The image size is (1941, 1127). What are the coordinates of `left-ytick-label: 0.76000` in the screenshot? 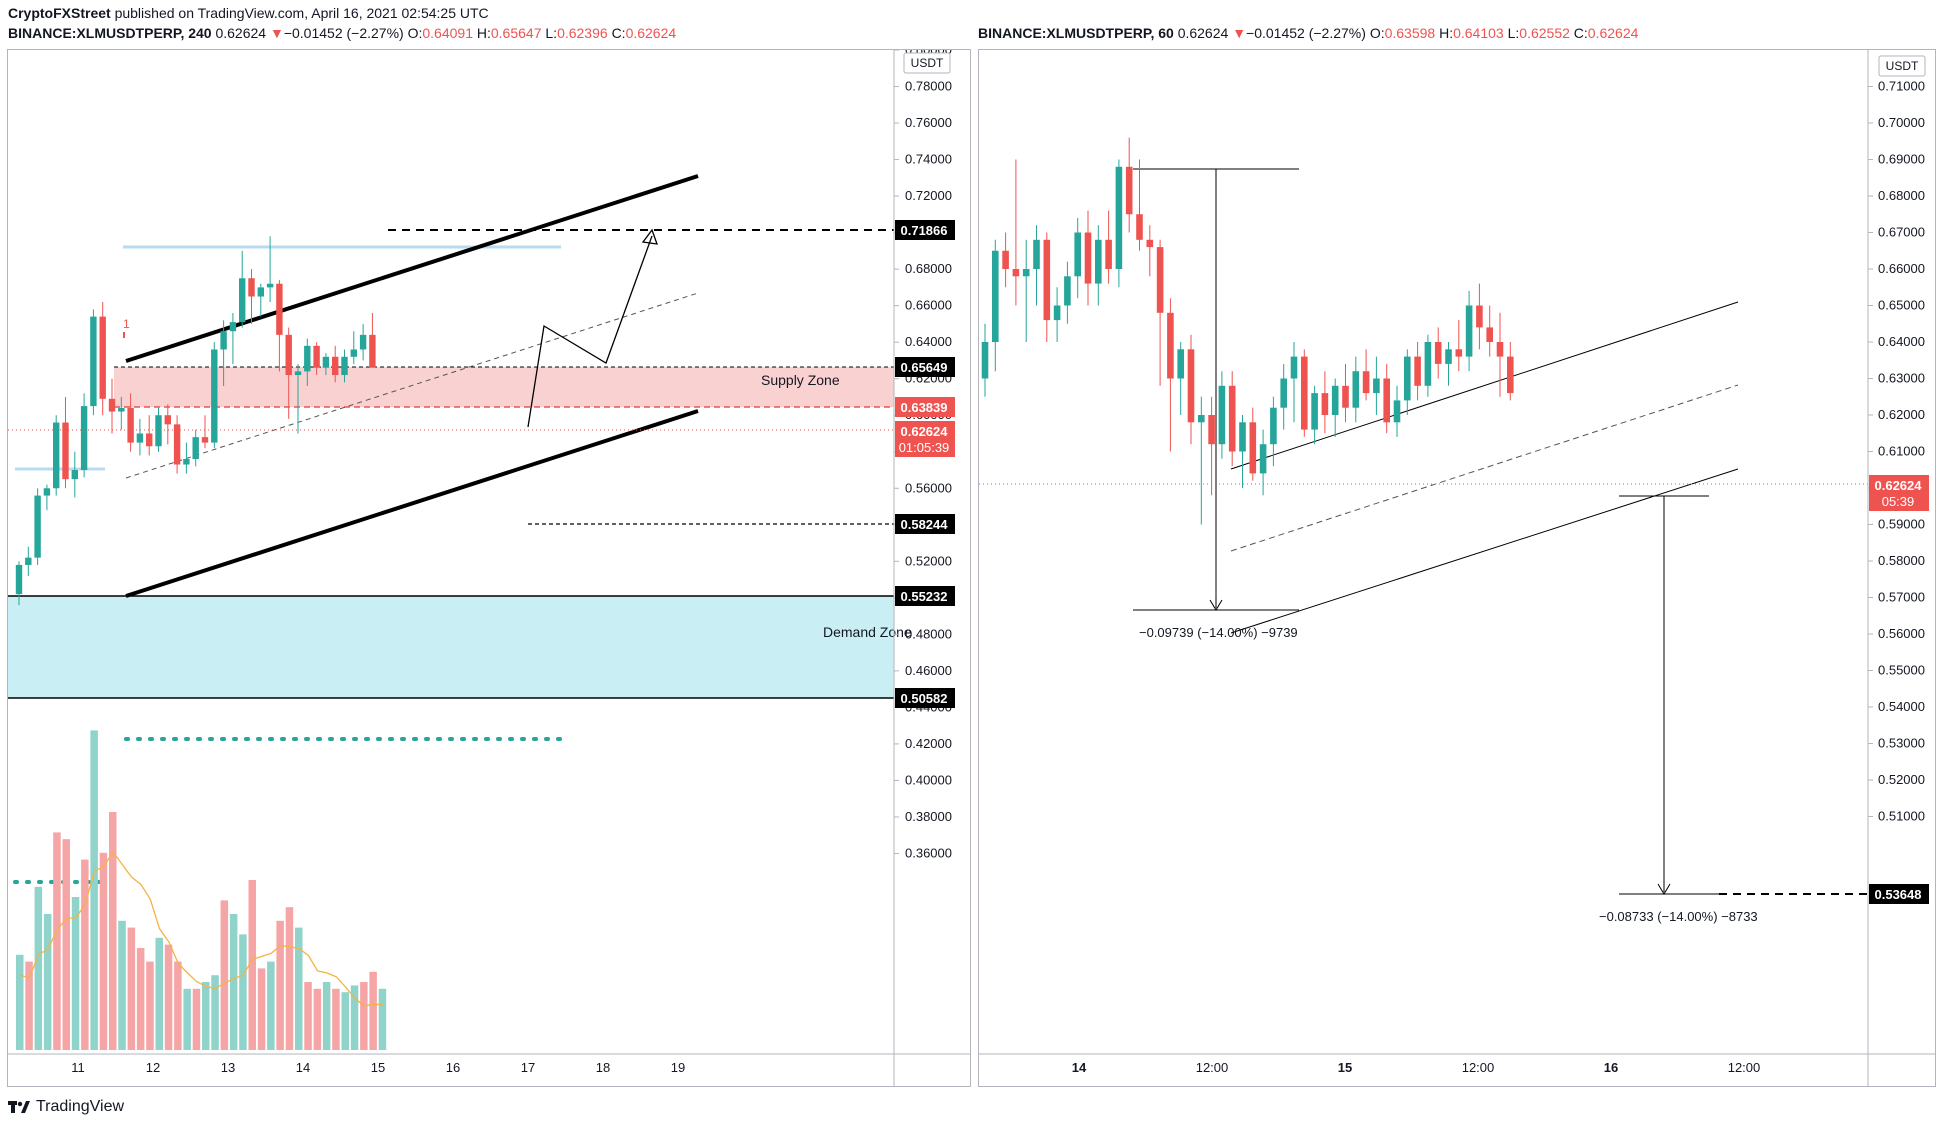 It's located at (928, 122).